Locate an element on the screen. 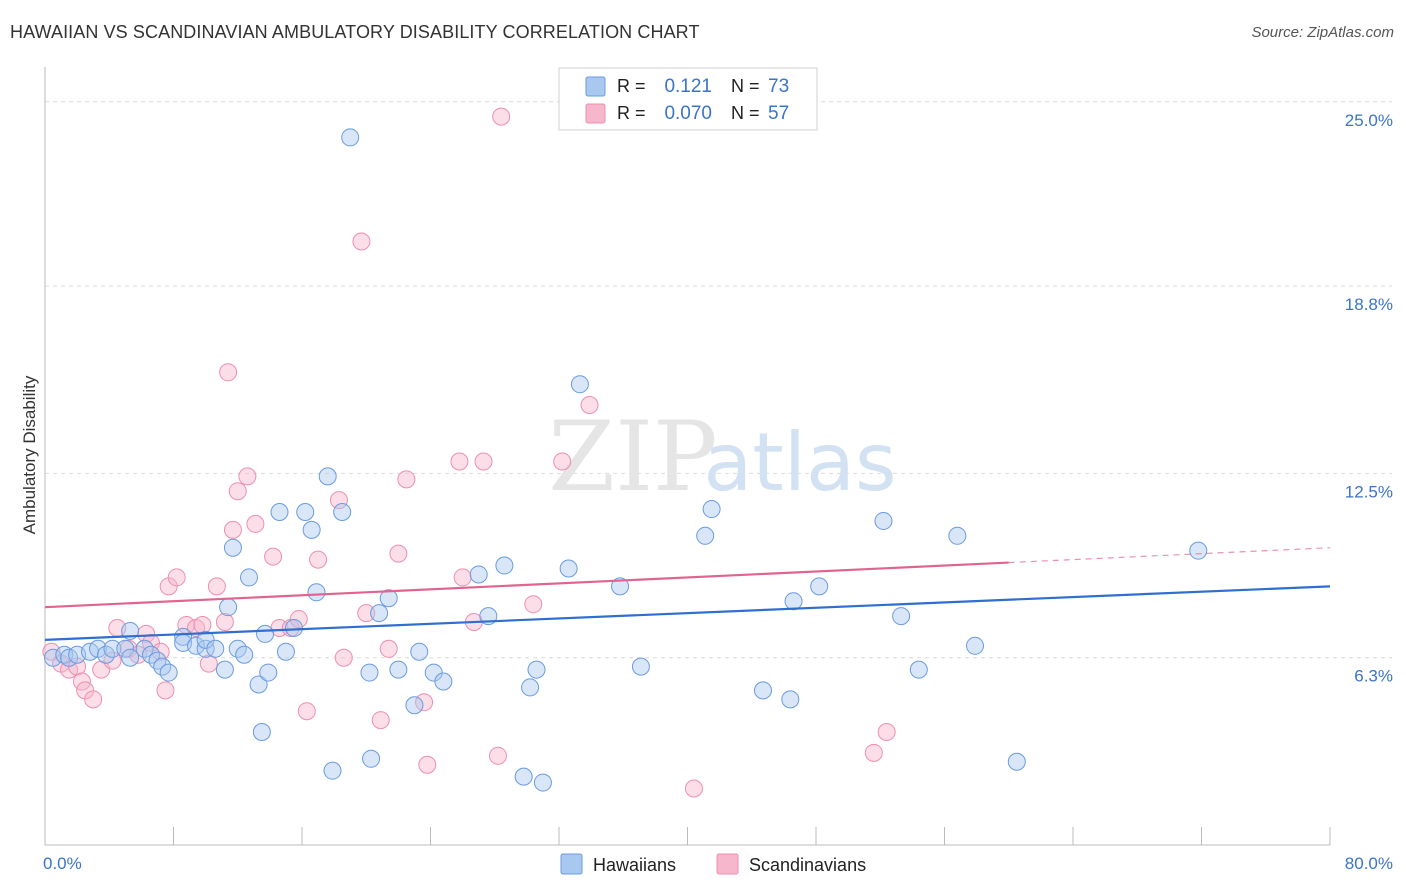 This screenshot has width=1406, height=892. legend-n-label: N = is located at coordinates (745, 86).